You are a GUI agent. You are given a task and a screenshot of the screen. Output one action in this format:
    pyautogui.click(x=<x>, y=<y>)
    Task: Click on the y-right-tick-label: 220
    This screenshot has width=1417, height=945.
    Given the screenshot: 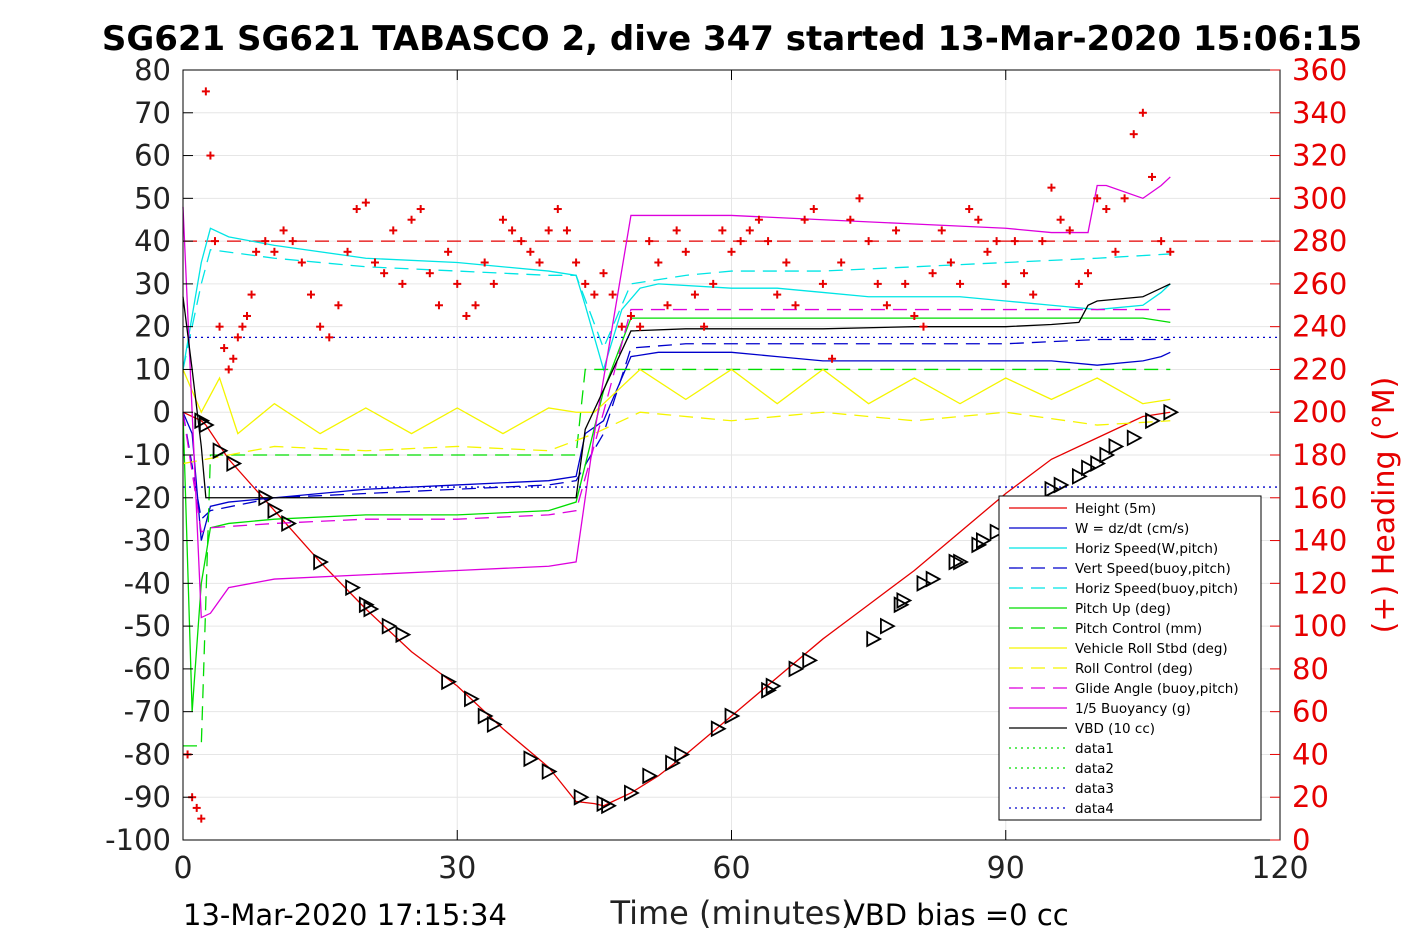 What is the action you would take?
    pyautogui.click(x=1319, y=369)
    